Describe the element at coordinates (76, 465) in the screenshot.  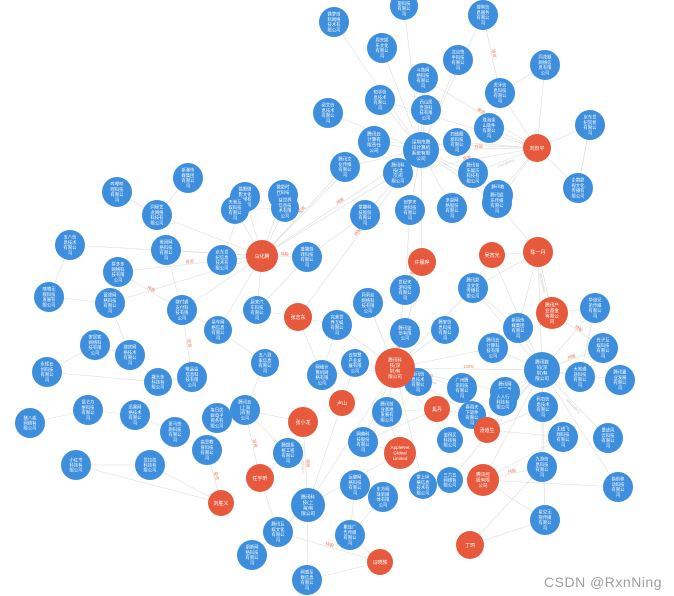
I see `graph-node: 小红书科技有限公司` at that location.